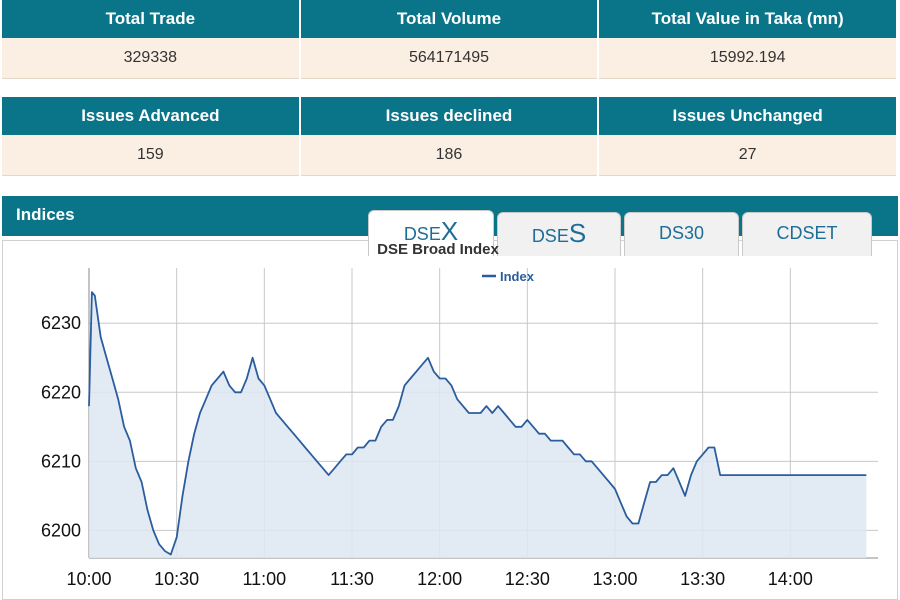  Describe the element at coordinates (747, 116) in the screenshot. I see `issues-unchanged-header: Issues Unchanged` at that location.